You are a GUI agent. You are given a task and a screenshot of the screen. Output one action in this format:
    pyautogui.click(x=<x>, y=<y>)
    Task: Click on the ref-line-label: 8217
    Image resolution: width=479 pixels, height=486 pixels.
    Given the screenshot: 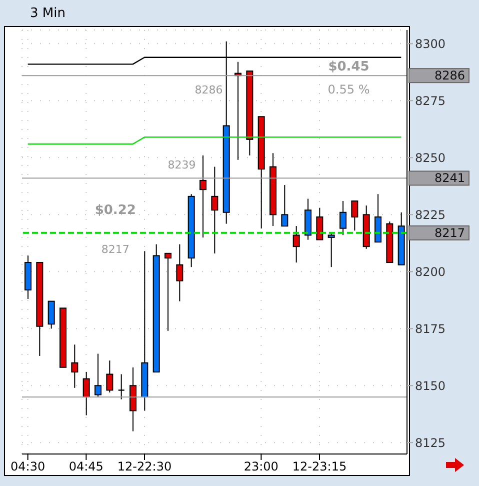 What is the action you would take?
    pyautogui.click(x=449, y=233)
    